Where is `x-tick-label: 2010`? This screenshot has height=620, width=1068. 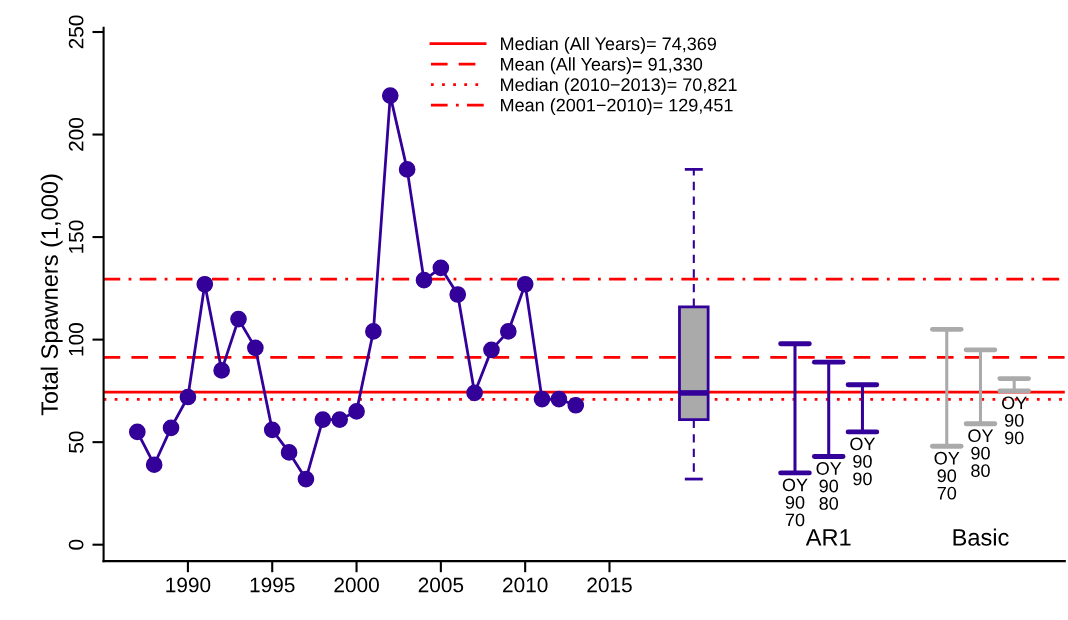 x-tick-label: 2010 is located at coordinates (525, 585).